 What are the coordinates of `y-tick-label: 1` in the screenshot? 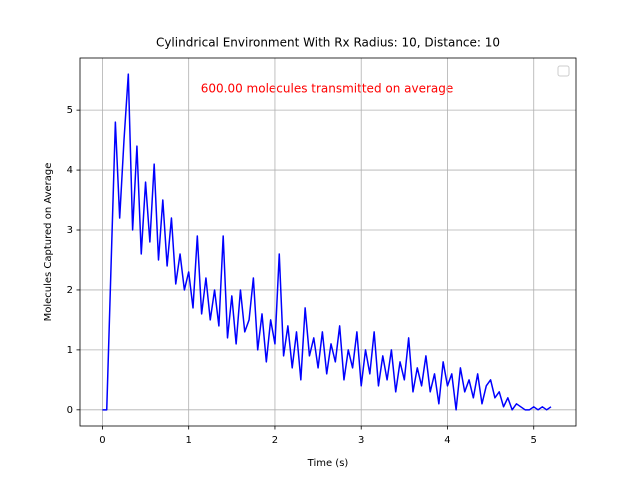 It's located at (70, 350).